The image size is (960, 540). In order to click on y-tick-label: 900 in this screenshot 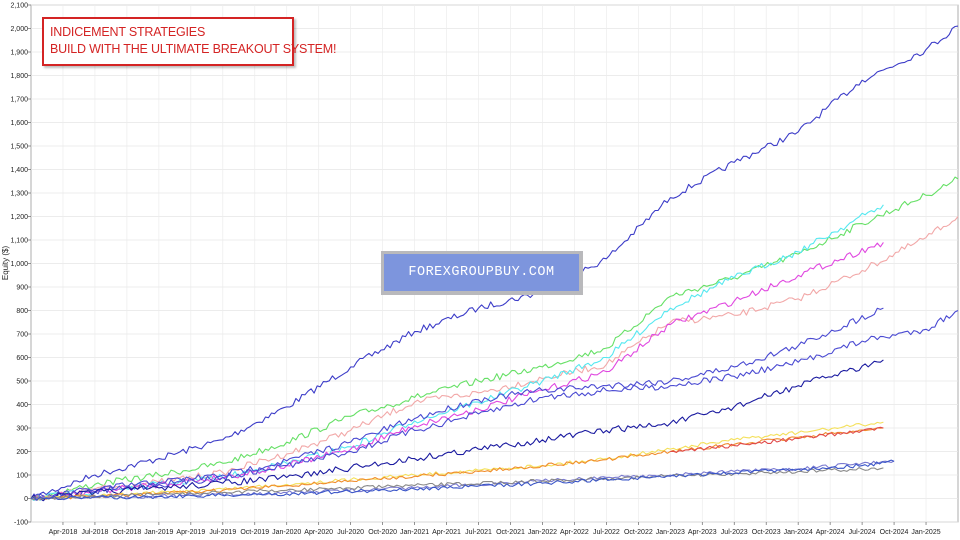, I will do `click(22, 288)`.